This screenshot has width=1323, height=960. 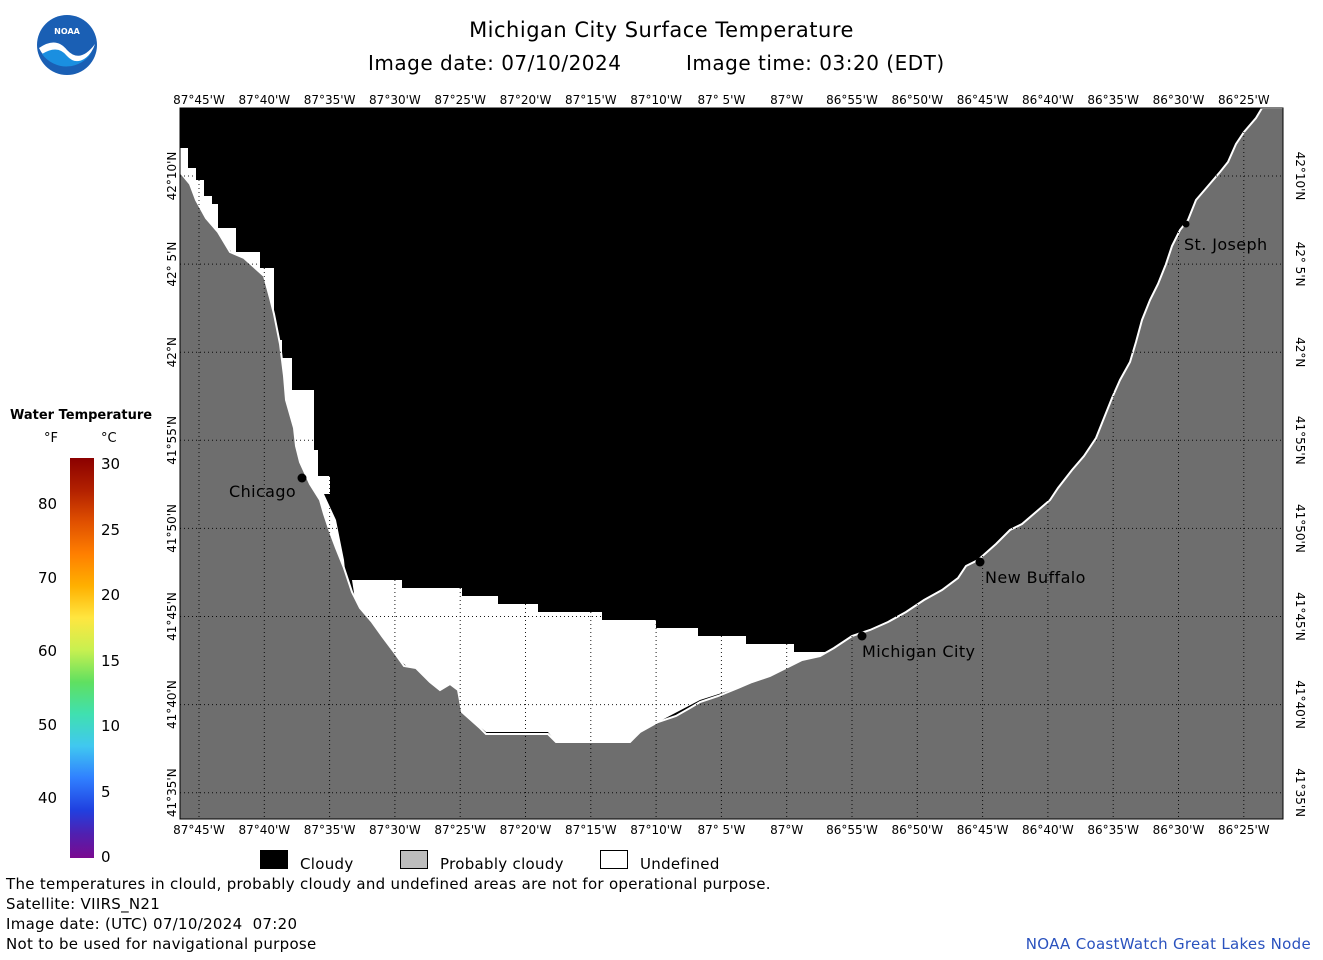 I want to click on image-date: Image date: 07/10/2024, so click(x=495, y=63).